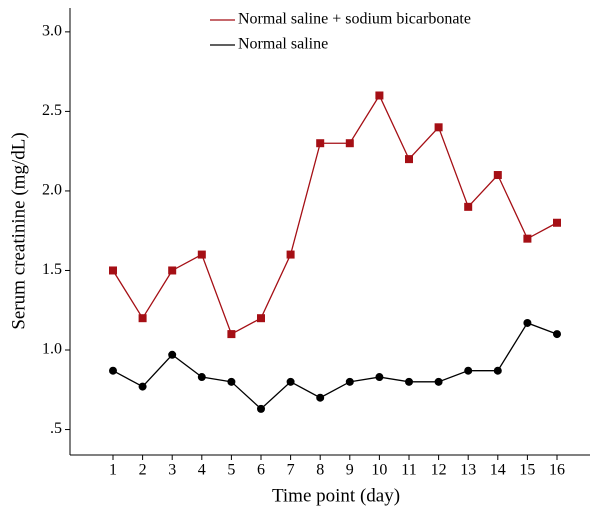 This screenshot has width=596, height=515. What do you see at coordinates (283, 44) in the screenshot?
I see `legend-label: Normal saline` at bounding box center [283, 44].